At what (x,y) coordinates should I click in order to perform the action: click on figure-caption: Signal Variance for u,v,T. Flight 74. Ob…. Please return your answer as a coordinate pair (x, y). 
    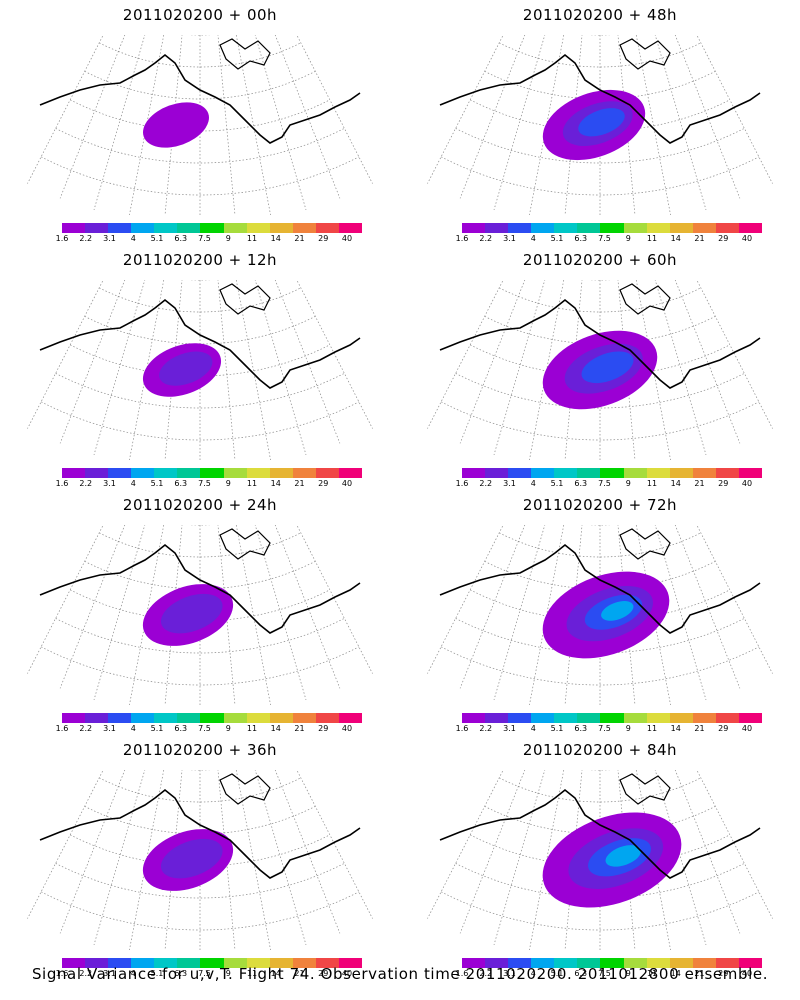
    Looking at the image, I should click on (400, 974).